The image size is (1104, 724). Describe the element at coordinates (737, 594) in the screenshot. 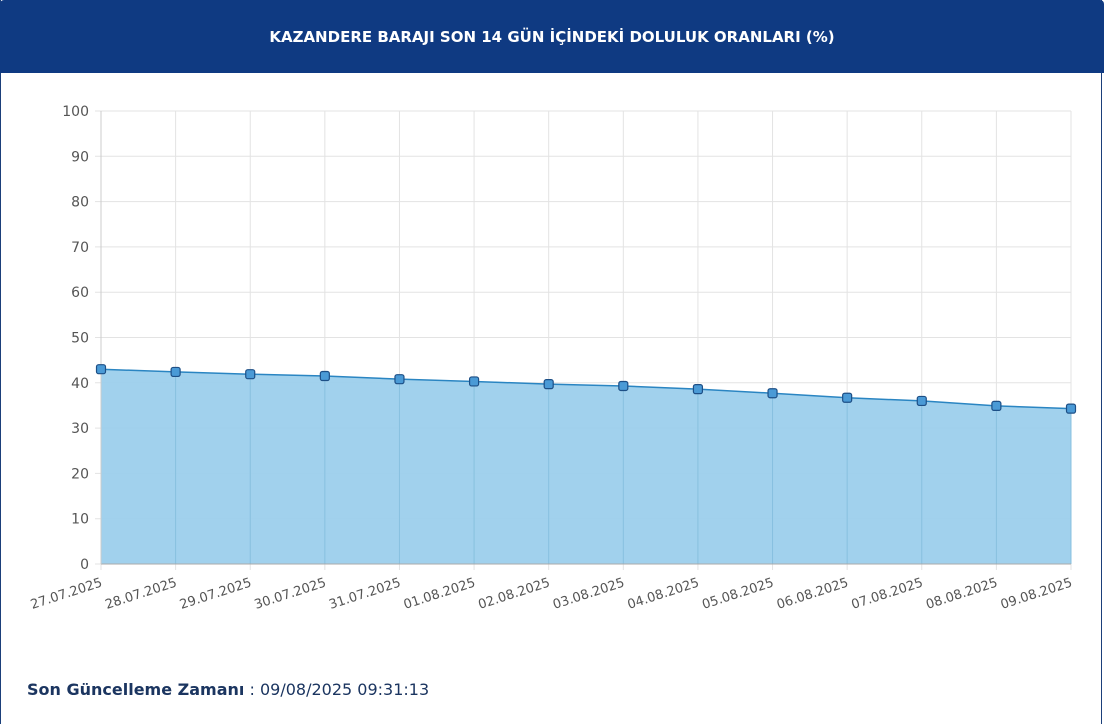

I see `x-tick-label: 05.08.2025` at that location.